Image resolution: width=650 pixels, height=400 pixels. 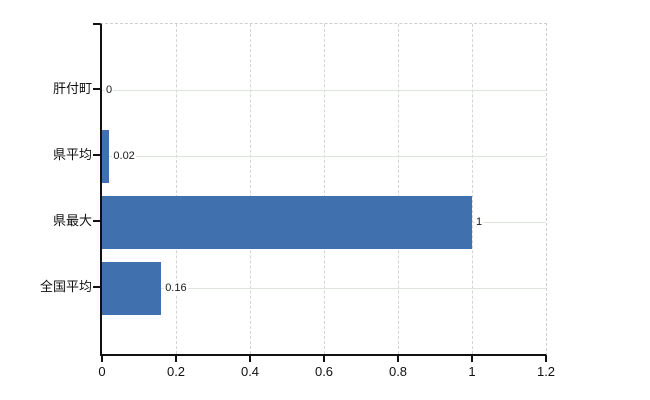 I want to click on x-tick-label: 1.2, so click(x=546, y=371).